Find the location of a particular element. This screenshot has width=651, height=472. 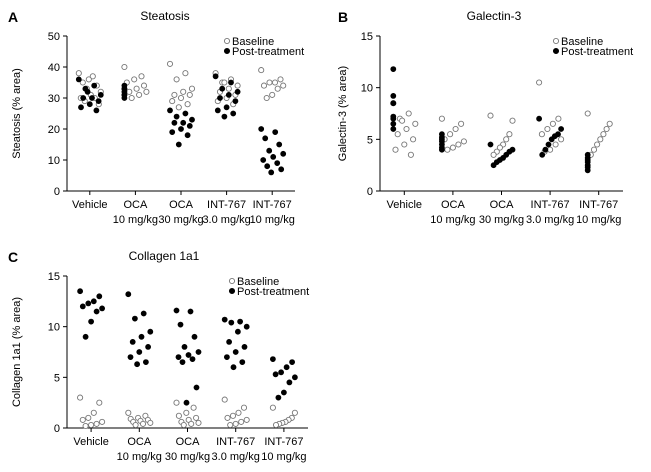

y-tick-label: 10 is located at coordinates (54, 328).